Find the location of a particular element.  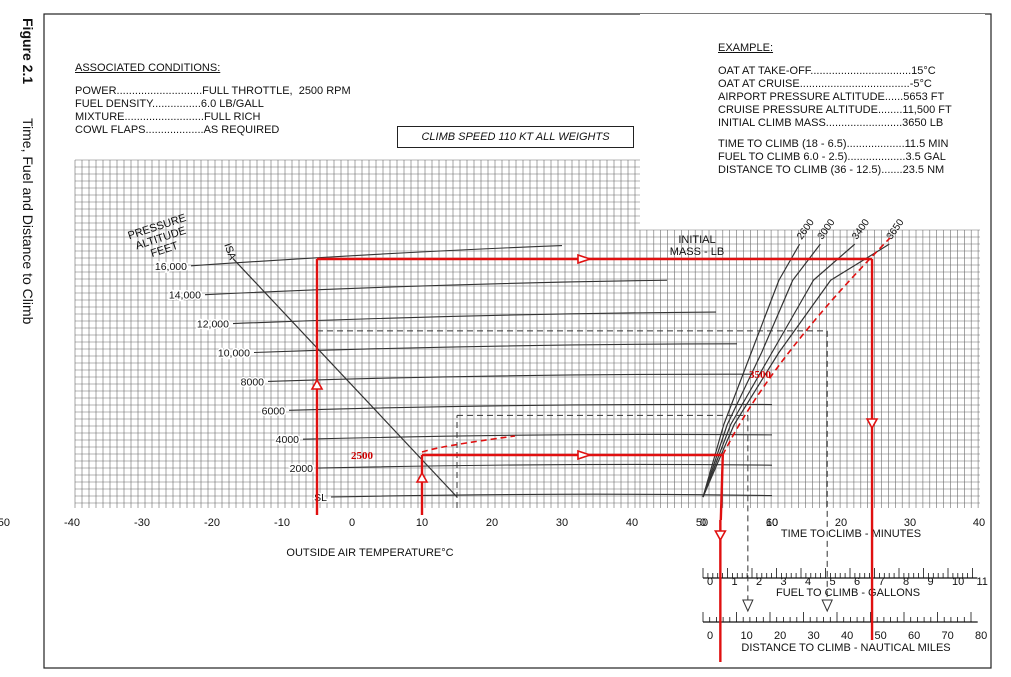

fuel-tick-label: 6 is located at coordinates (857, 582).